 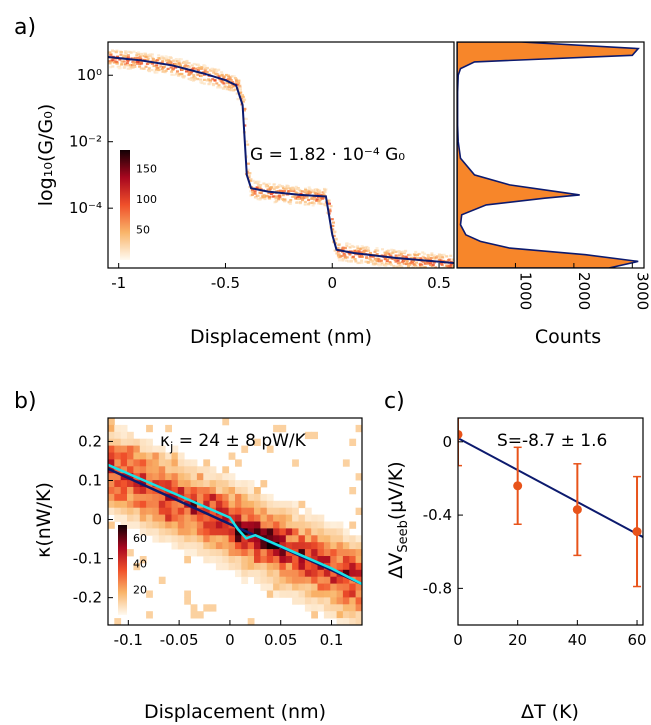 I want to click on panel-a-colorbar-tick: 50, so click(x=143, y=229).